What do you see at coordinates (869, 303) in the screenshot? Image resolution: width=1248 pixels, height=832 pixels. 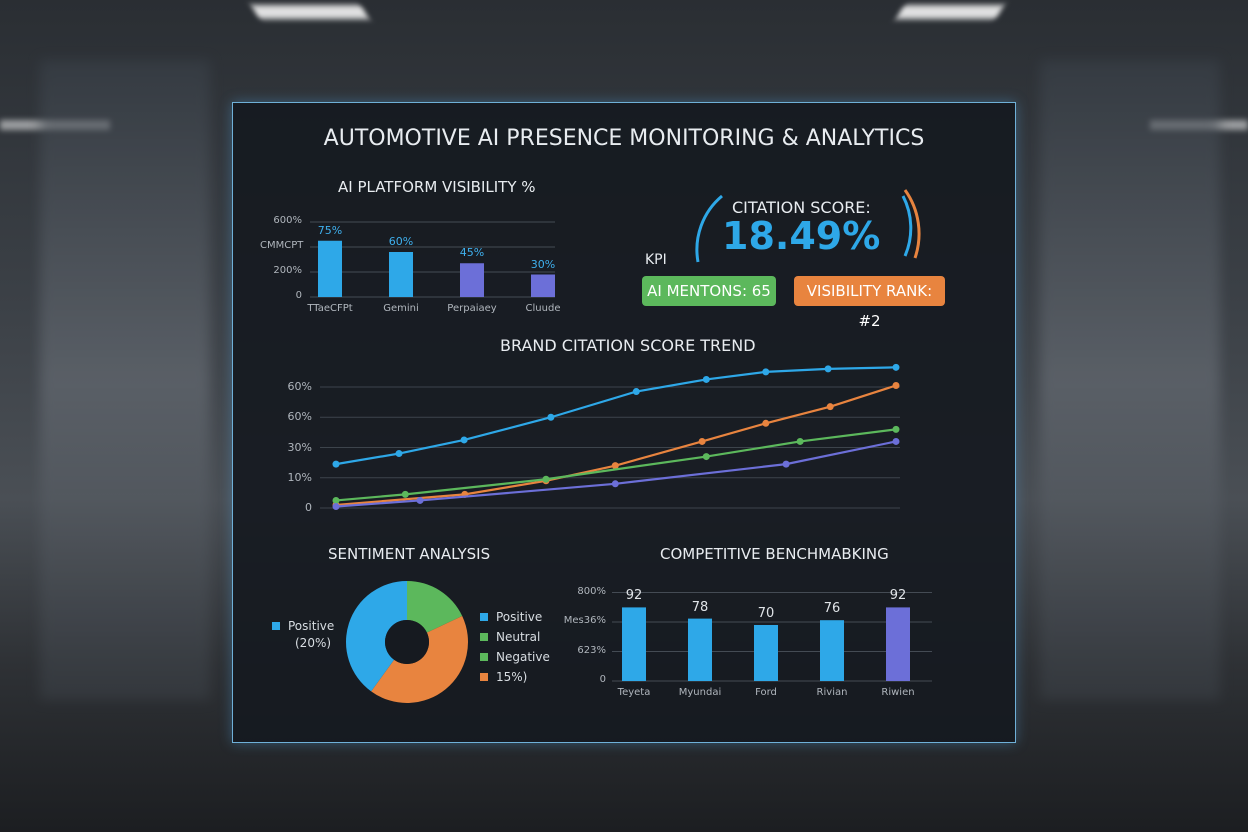 I see `visibility-rank-badge: VISIBILITY RANK: #2` at bounding box center [869, 303].